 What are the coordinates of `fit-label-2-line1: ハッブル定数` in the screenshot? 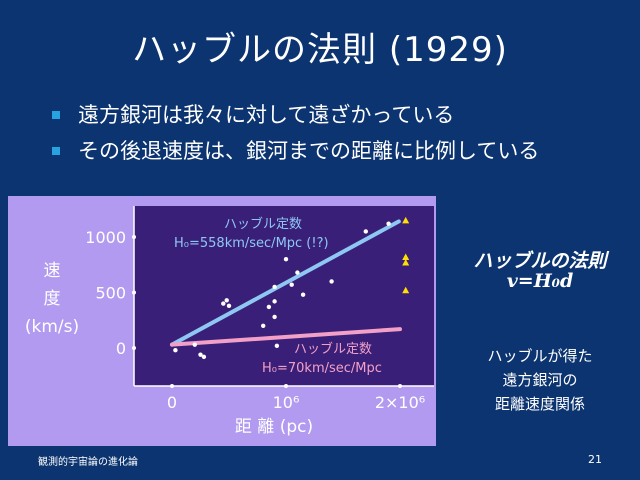 It's located at (333, 349).